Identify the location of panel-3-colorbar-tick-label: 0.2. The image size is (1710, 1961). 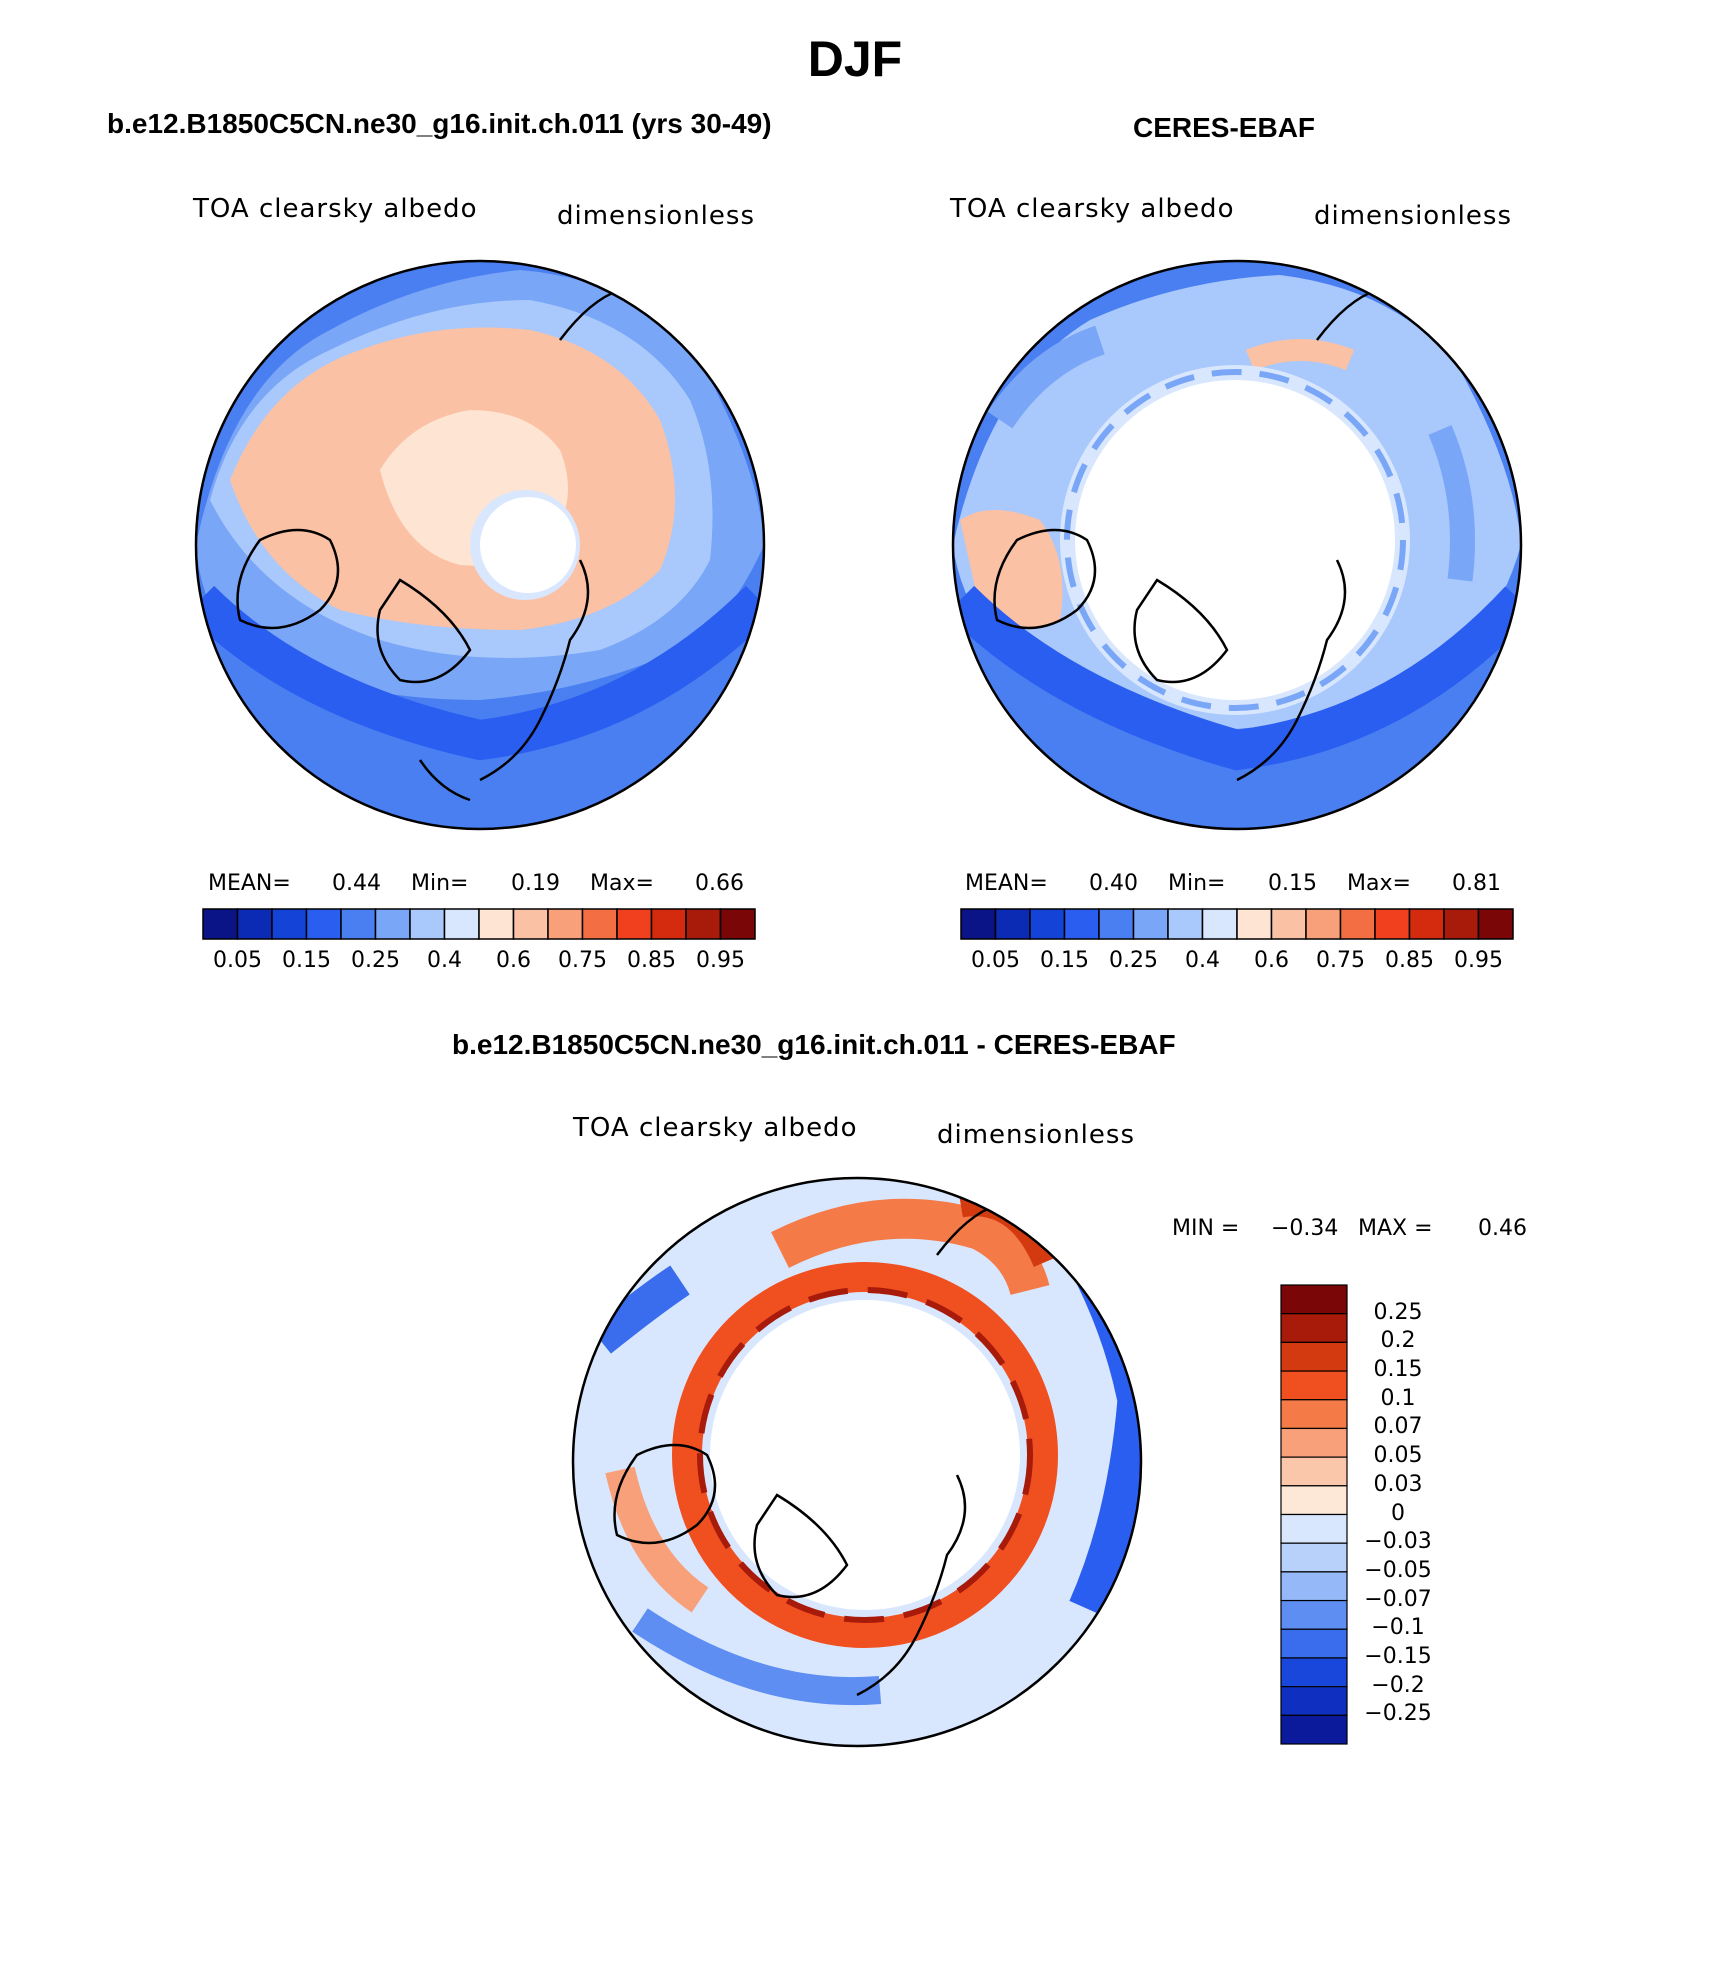
(1398, 1341).